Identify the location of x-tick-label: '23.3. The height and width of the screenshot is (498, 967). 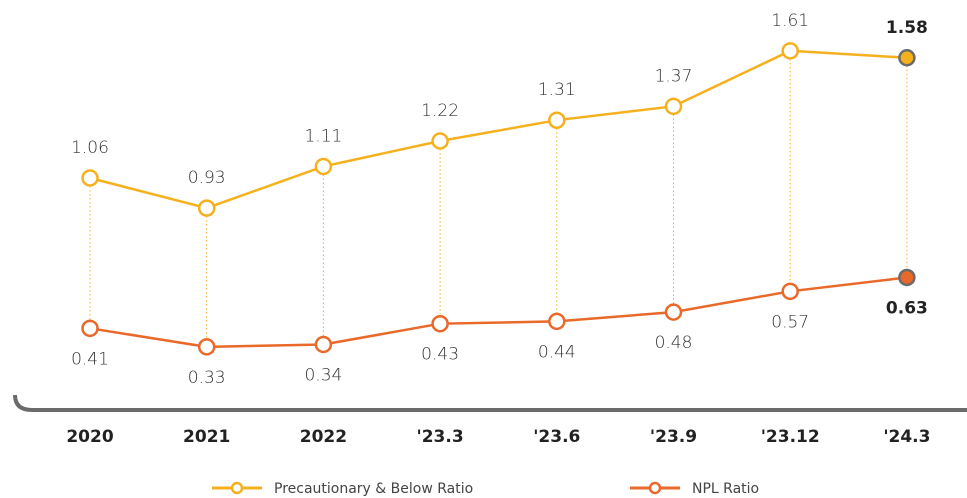
(440, 437).